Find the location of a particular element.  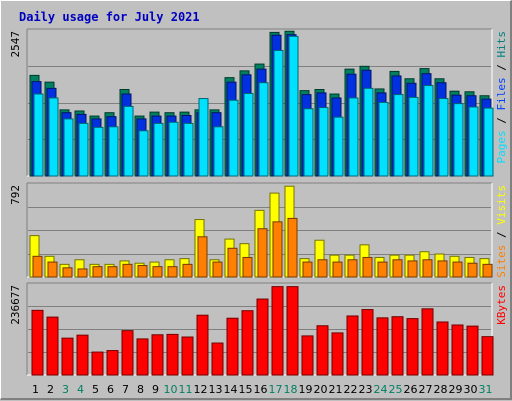

day-label-23: 23 is located at coordinates (366, 389).